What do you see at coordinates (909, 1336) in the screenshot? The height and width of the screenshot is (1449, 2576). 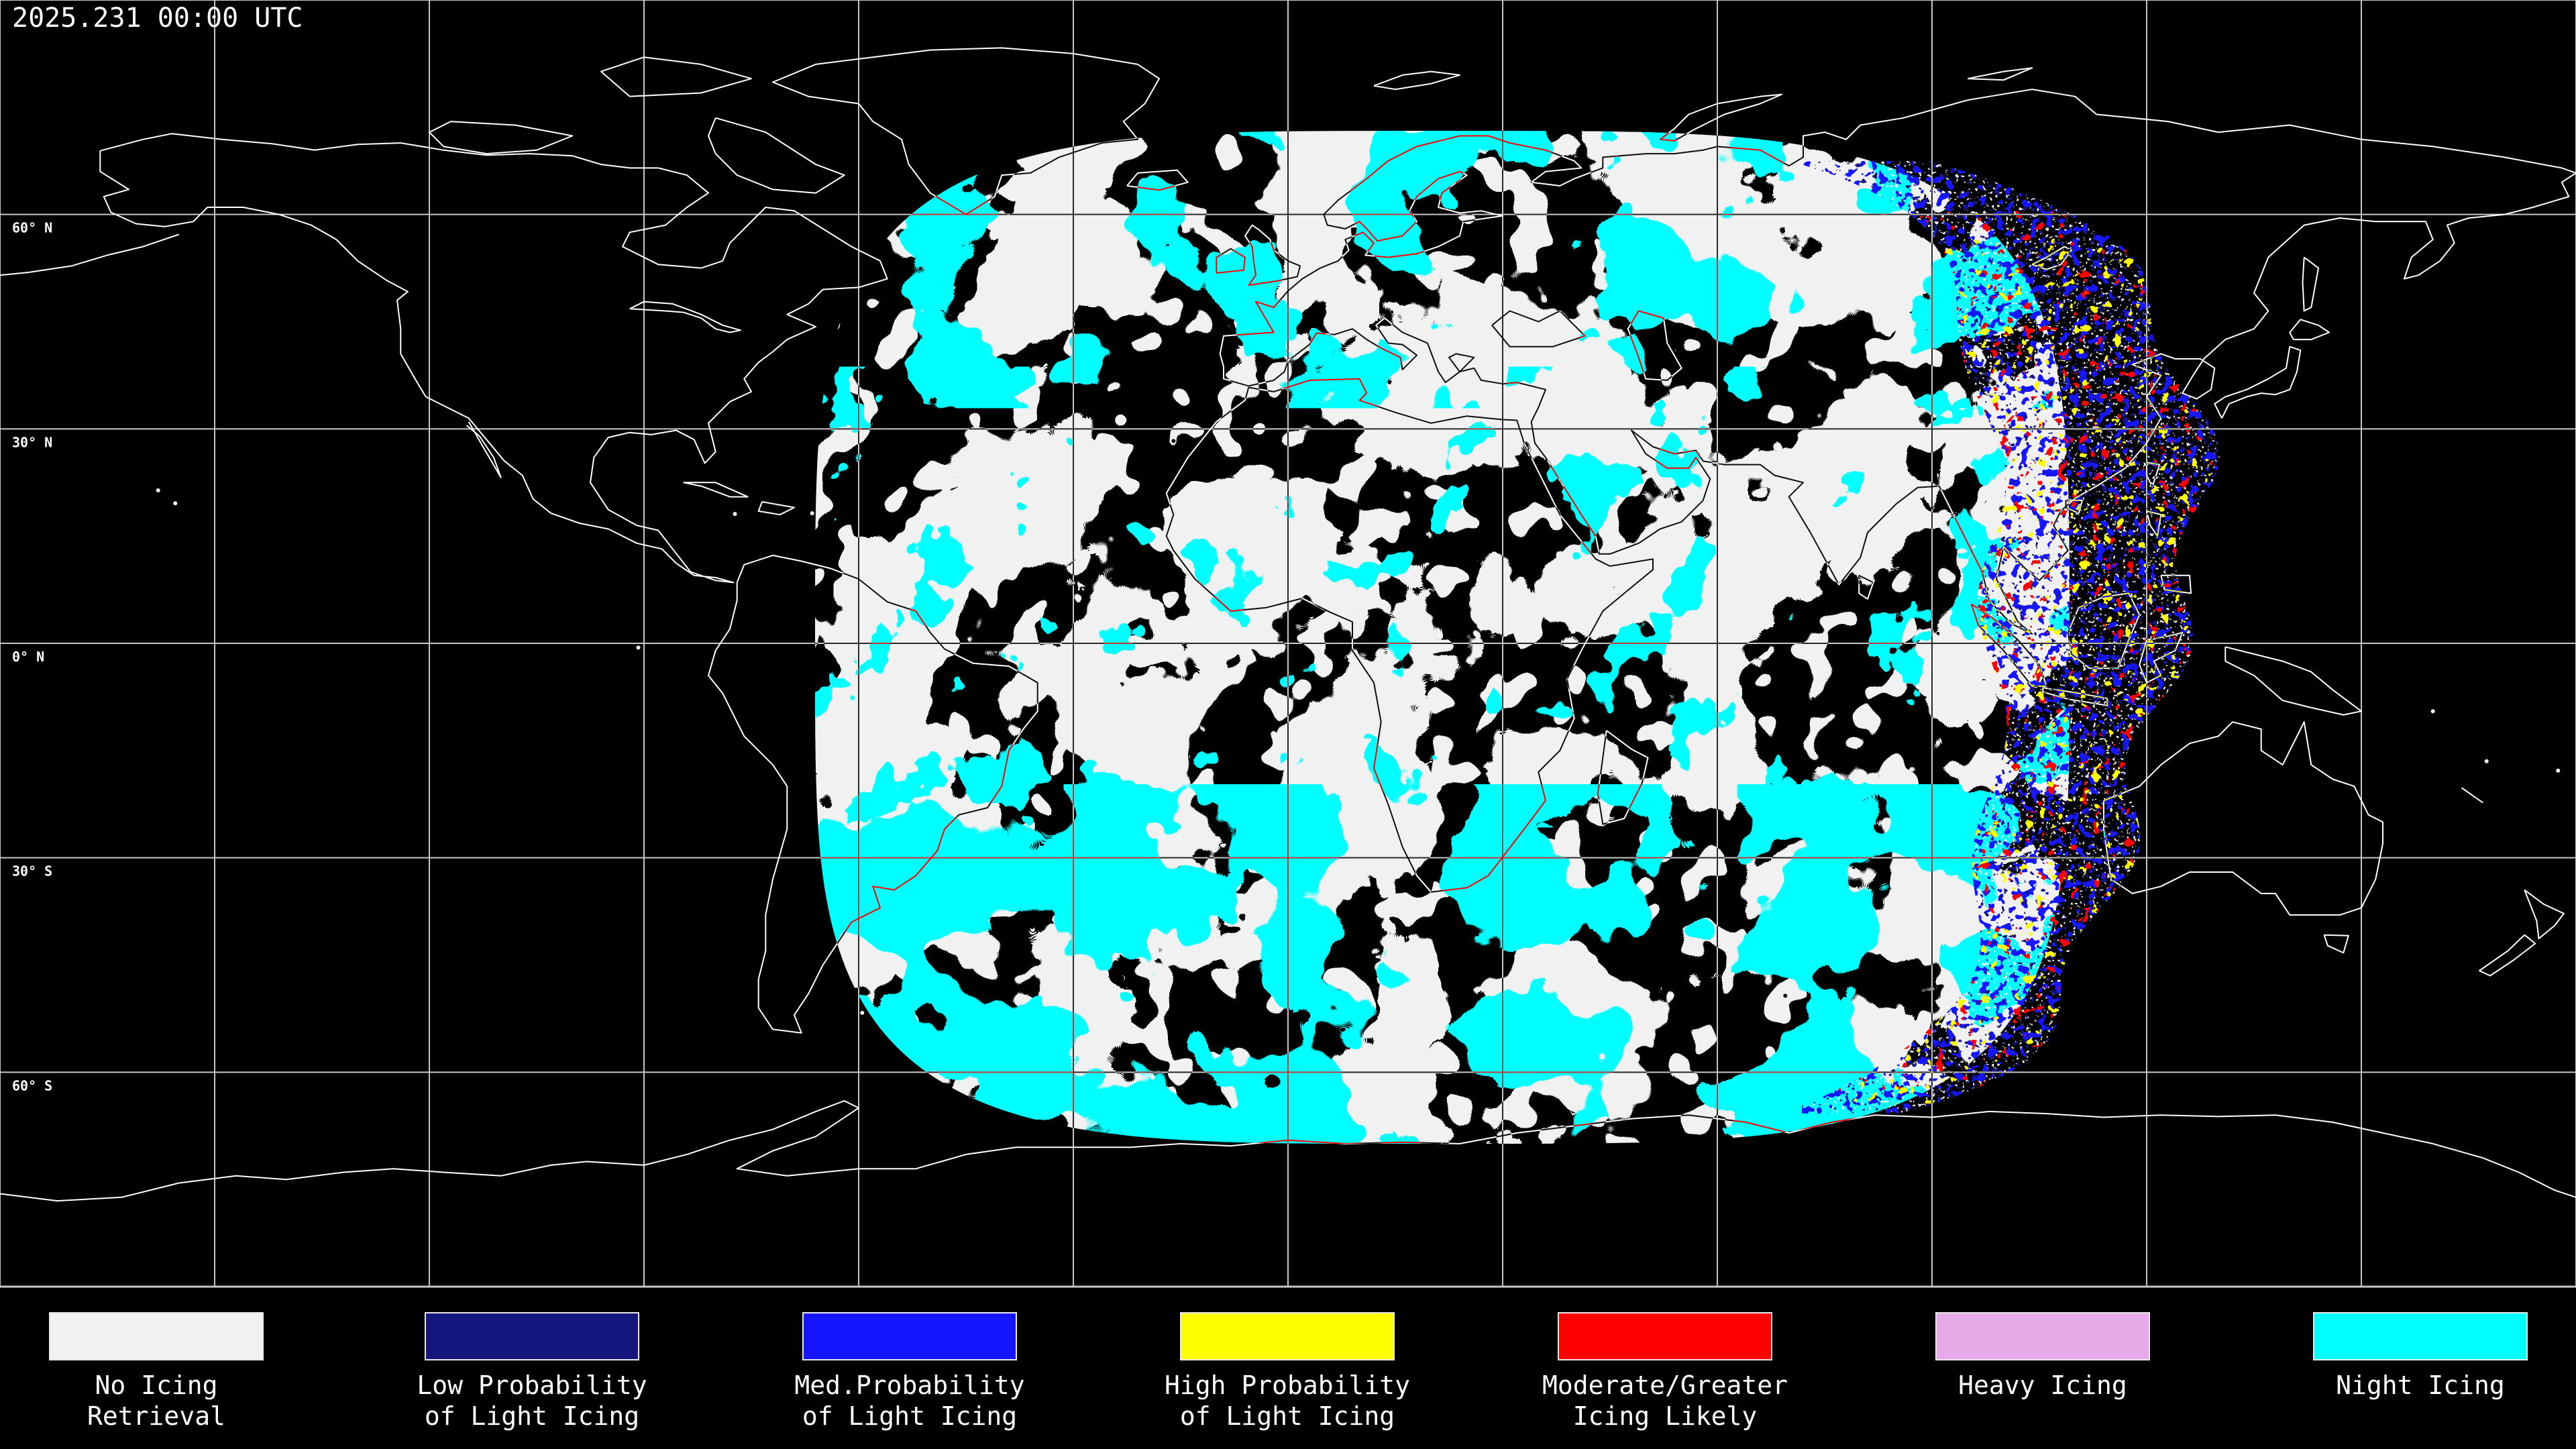 I see `legend-swatch-med-prob` at bounding box center [909, 1336].